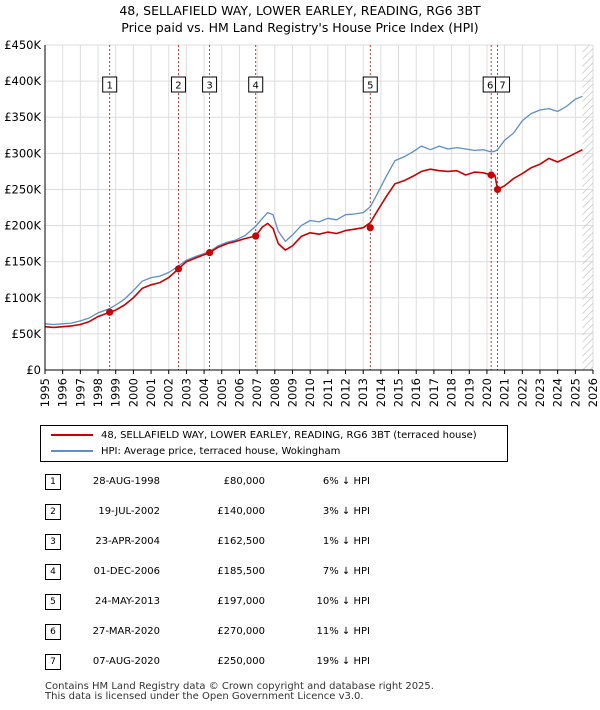  Describe the element at coordinates (22, 262) in the screenshot. I see `y-tick-label: £150K` at that location.